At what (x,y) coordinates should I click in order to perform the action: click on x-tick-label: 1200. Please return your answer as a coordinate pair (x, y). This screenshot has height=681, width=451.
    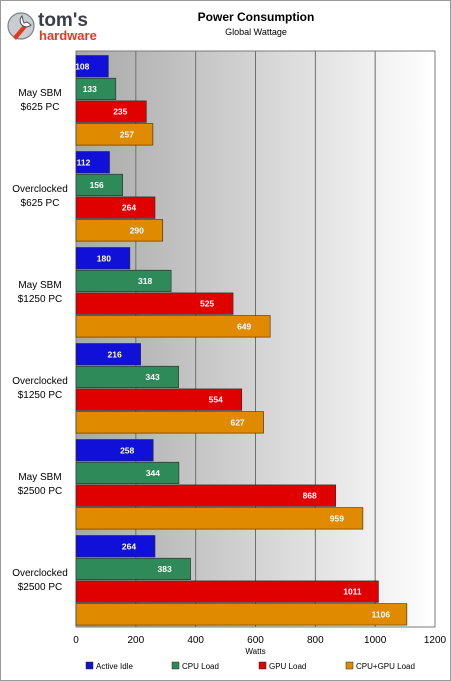
    Looking at the image, I should click on (435, 640).